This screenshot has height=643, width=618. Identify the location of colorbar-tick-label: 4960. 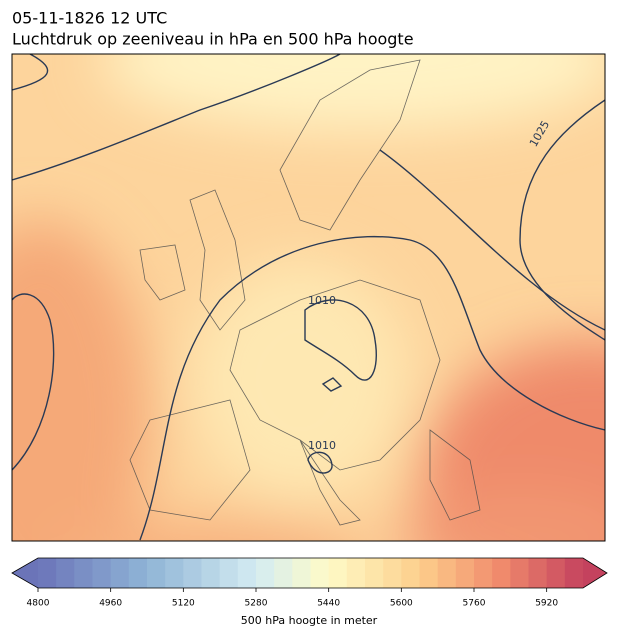
(110, 604).